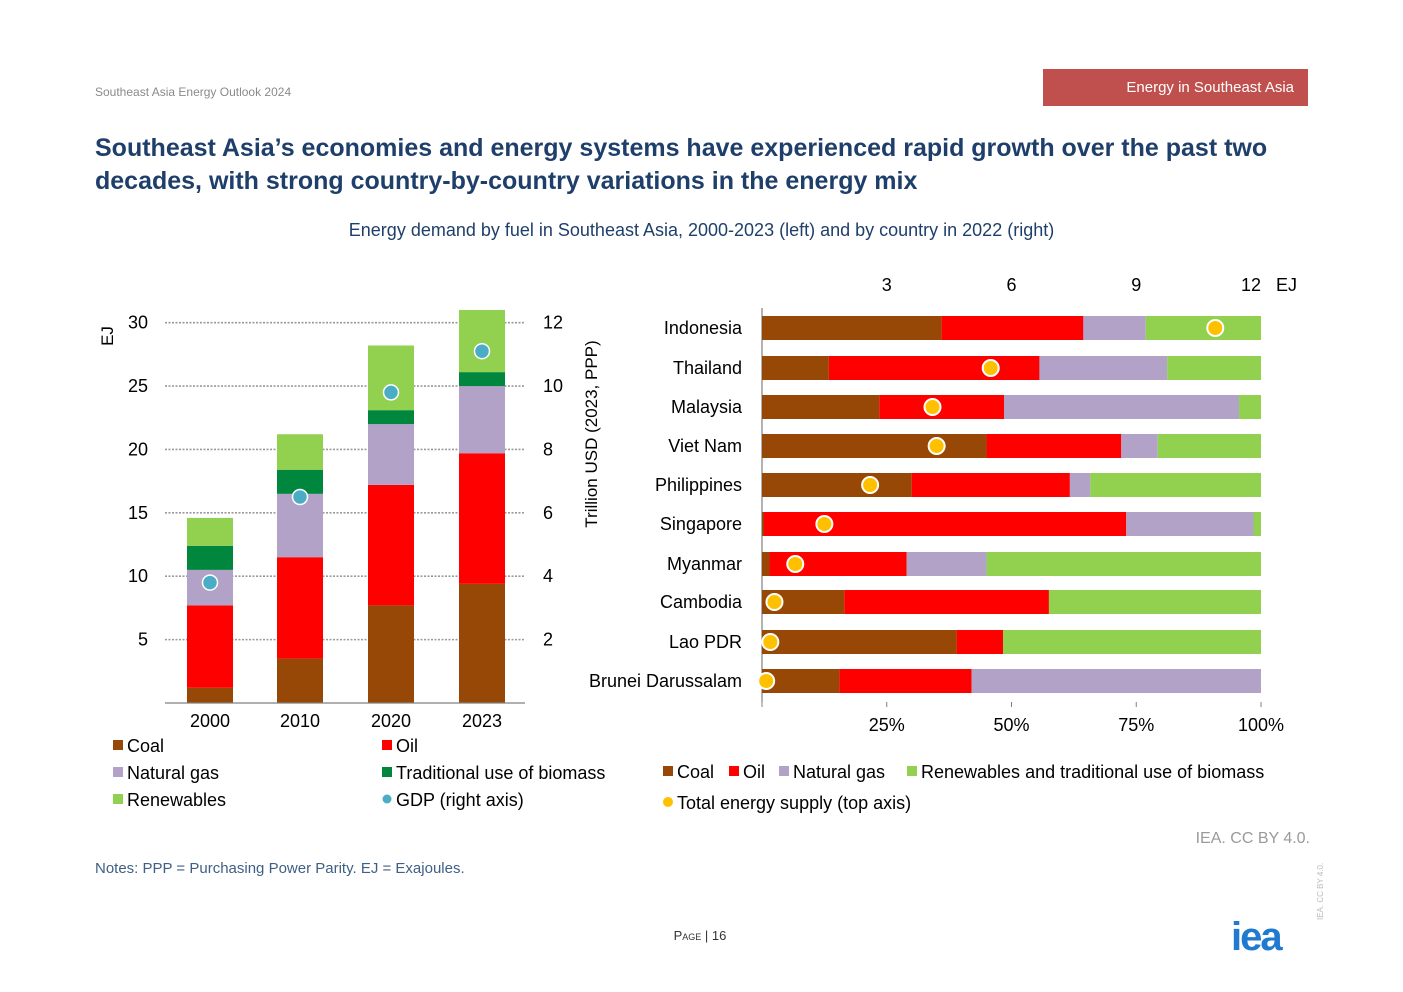 This screenshot has width=1403, height=992. What do you see at coordinates (391, 721) in the screenshot?
I see `x-tick-label: 2020` at bounding box center [391, 721].